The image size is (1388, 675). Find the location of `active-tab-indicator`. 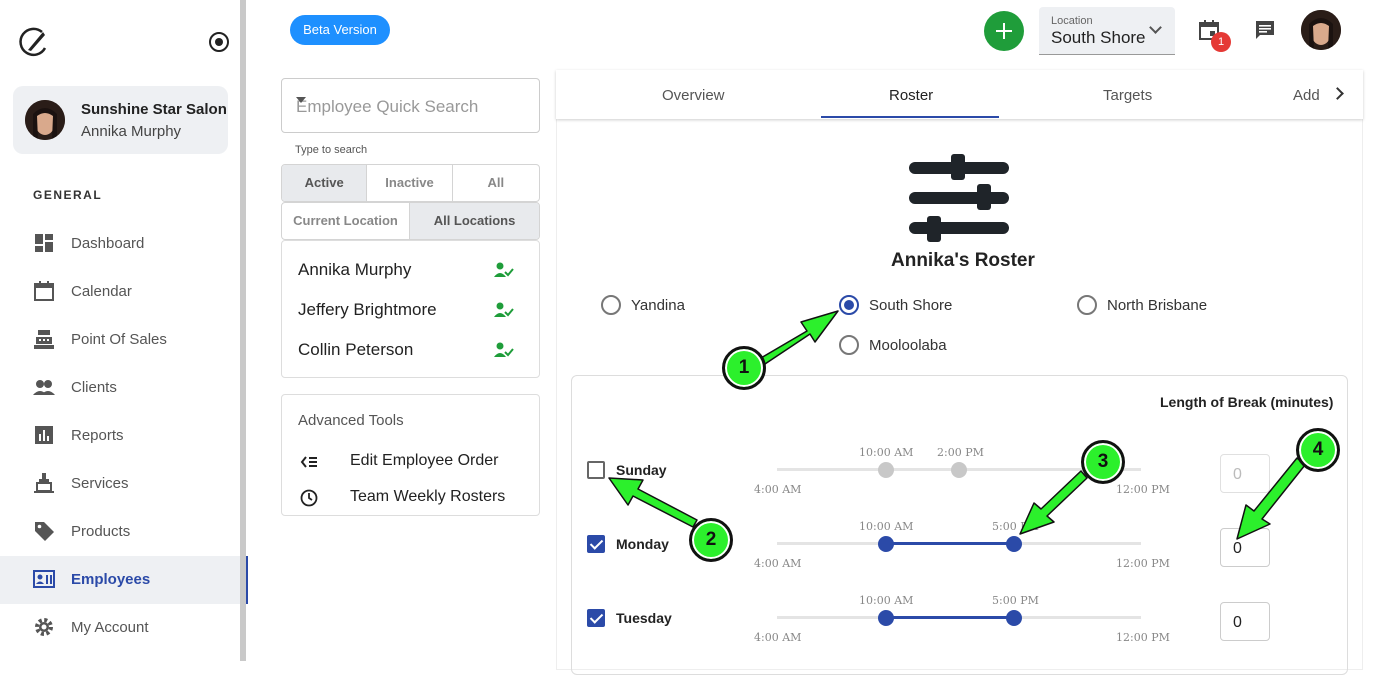

active-tab-indicator is located at coordinates (910, 117).